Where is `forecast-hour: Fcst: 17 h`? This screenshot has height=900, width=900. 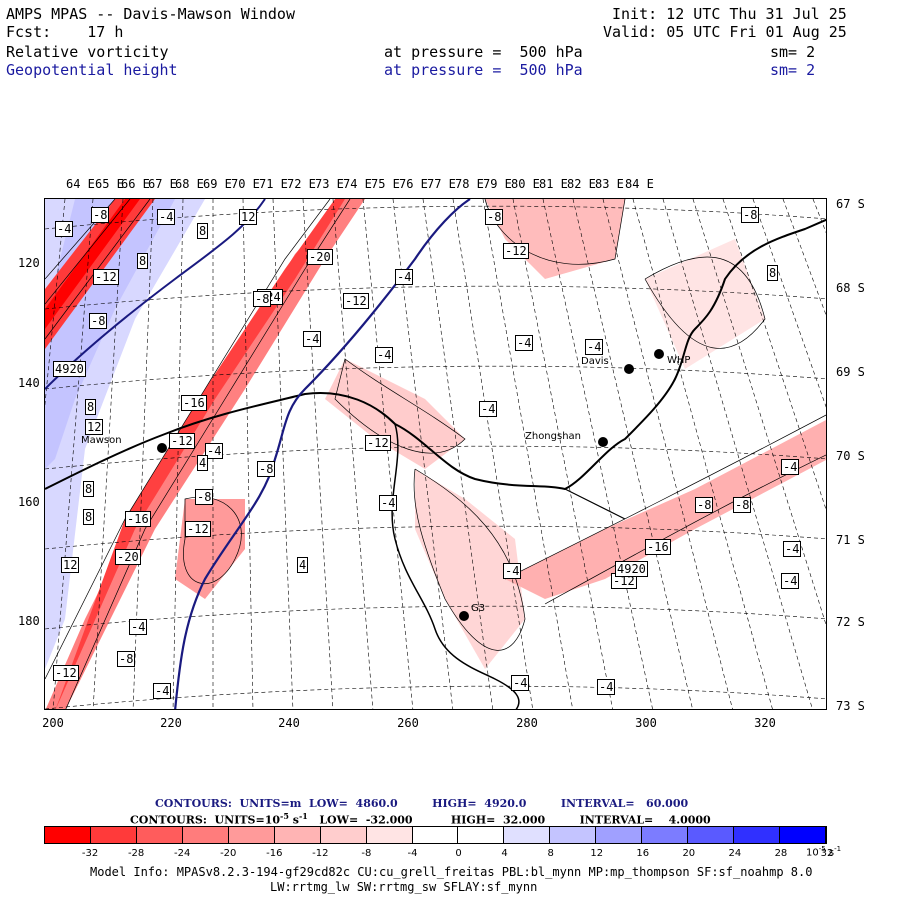
forecast-hour: Fcst: 17 h is located at coordinates (65, 32).